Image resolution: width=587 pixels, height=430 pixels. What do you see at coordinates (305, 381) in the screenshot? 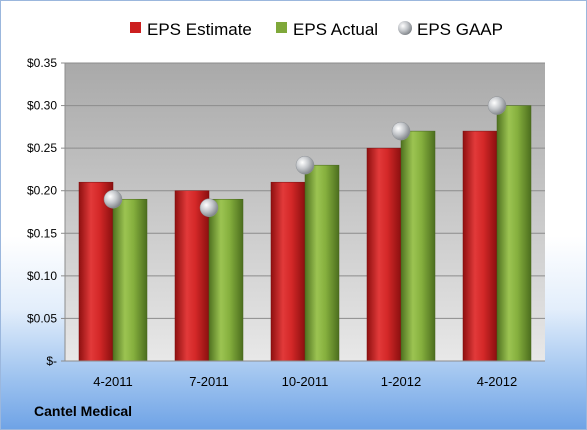
I see `x-tick-label: 10-2011` at bounding box center [305, 381].